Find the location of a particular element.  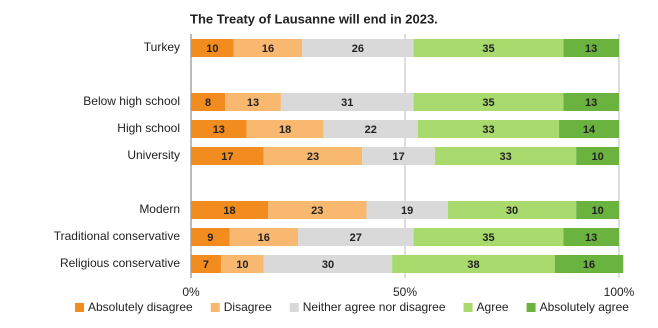

y-tick-label: University is located at coordinates (153, 155).